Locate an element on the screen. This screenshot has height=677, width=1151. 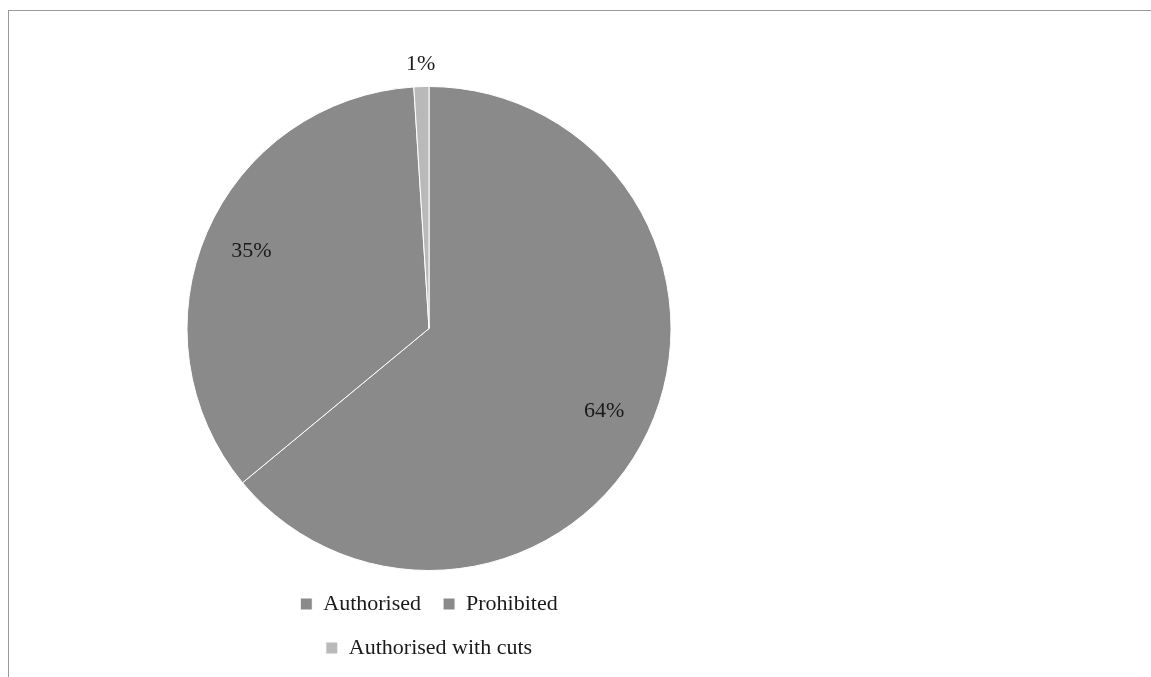
legend-label: Authorised is located at coordinates (372, 602).